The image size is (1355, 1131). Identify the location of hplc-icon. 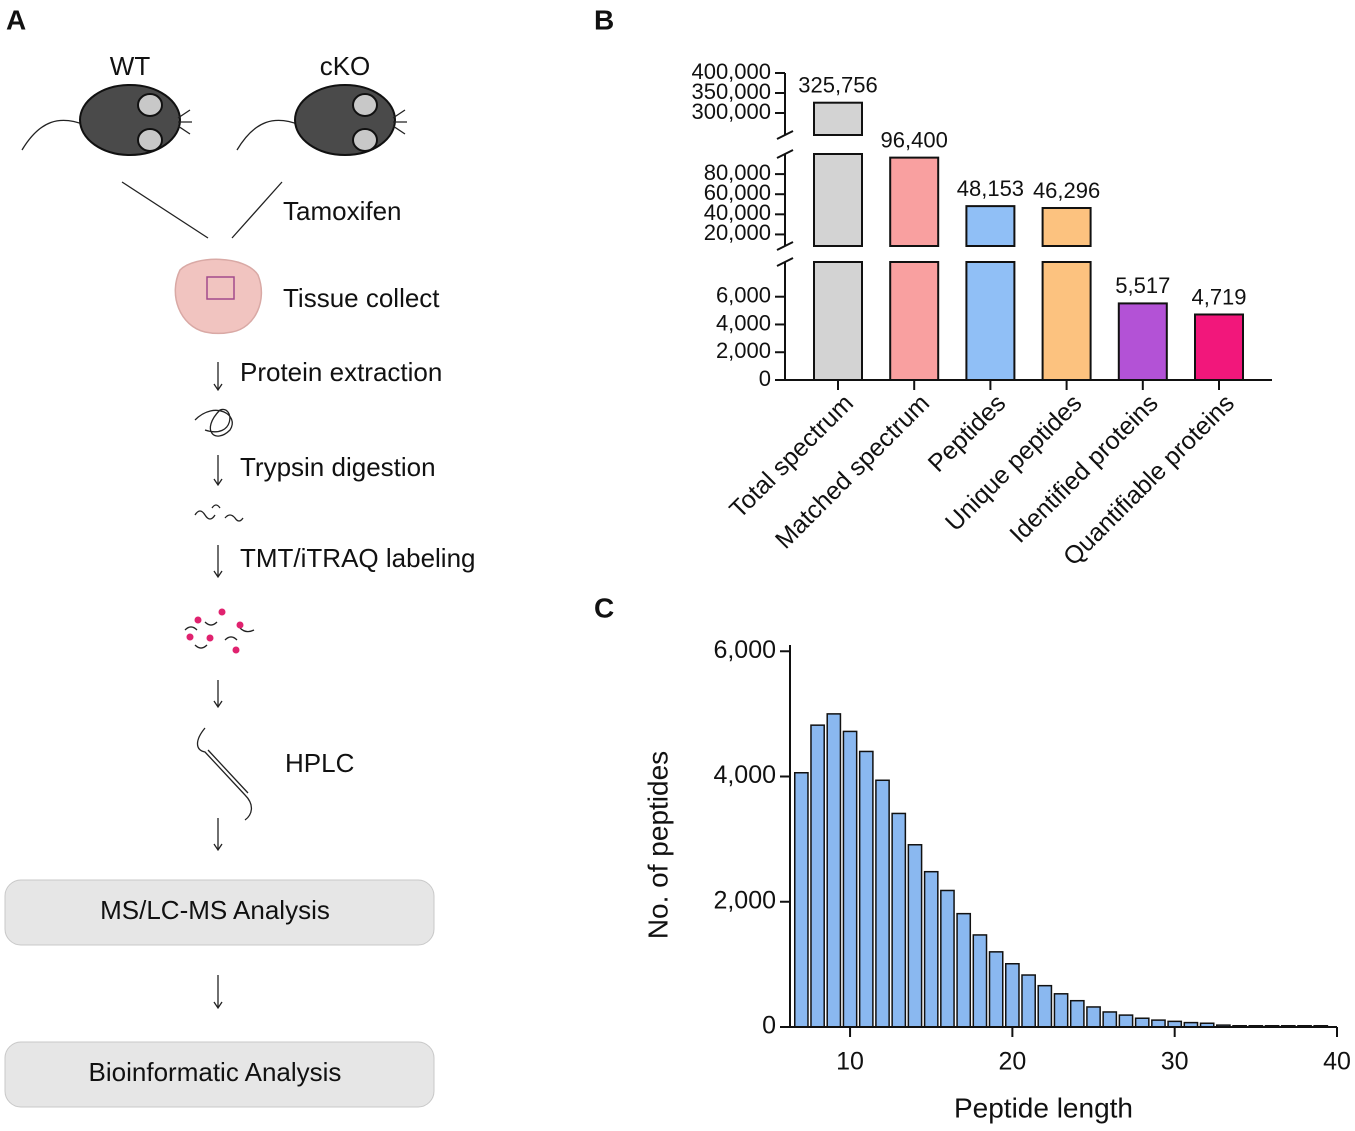
(224, 774).